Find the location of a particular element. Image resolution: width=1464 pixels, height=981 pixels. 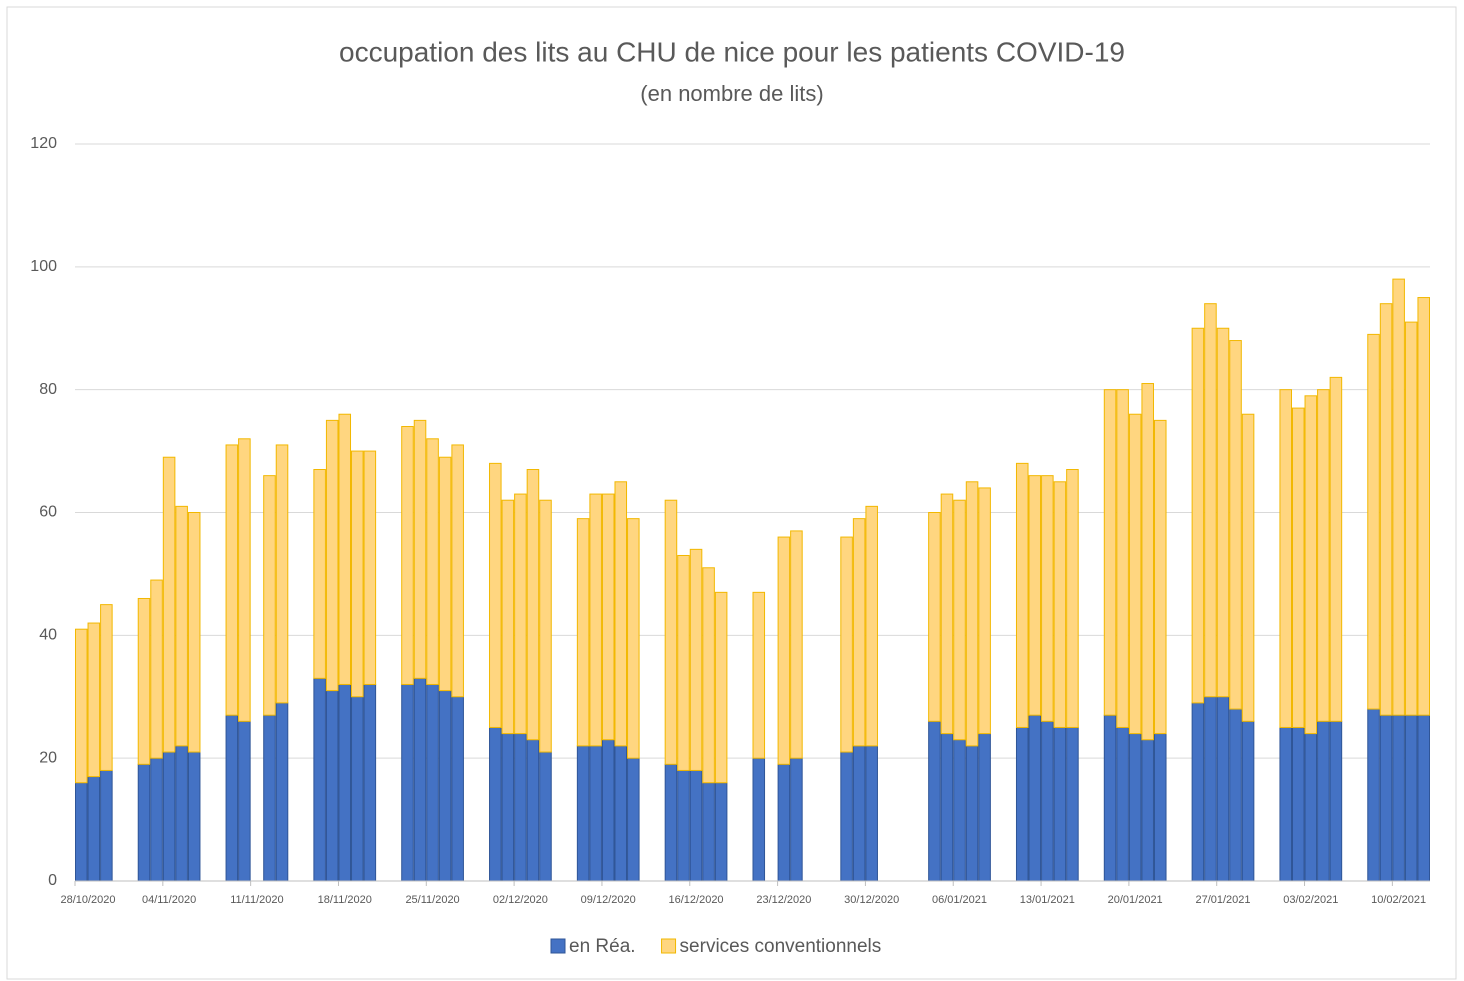

x-tick-label: 13/01/2021 is located at coordinates (1047, 900).